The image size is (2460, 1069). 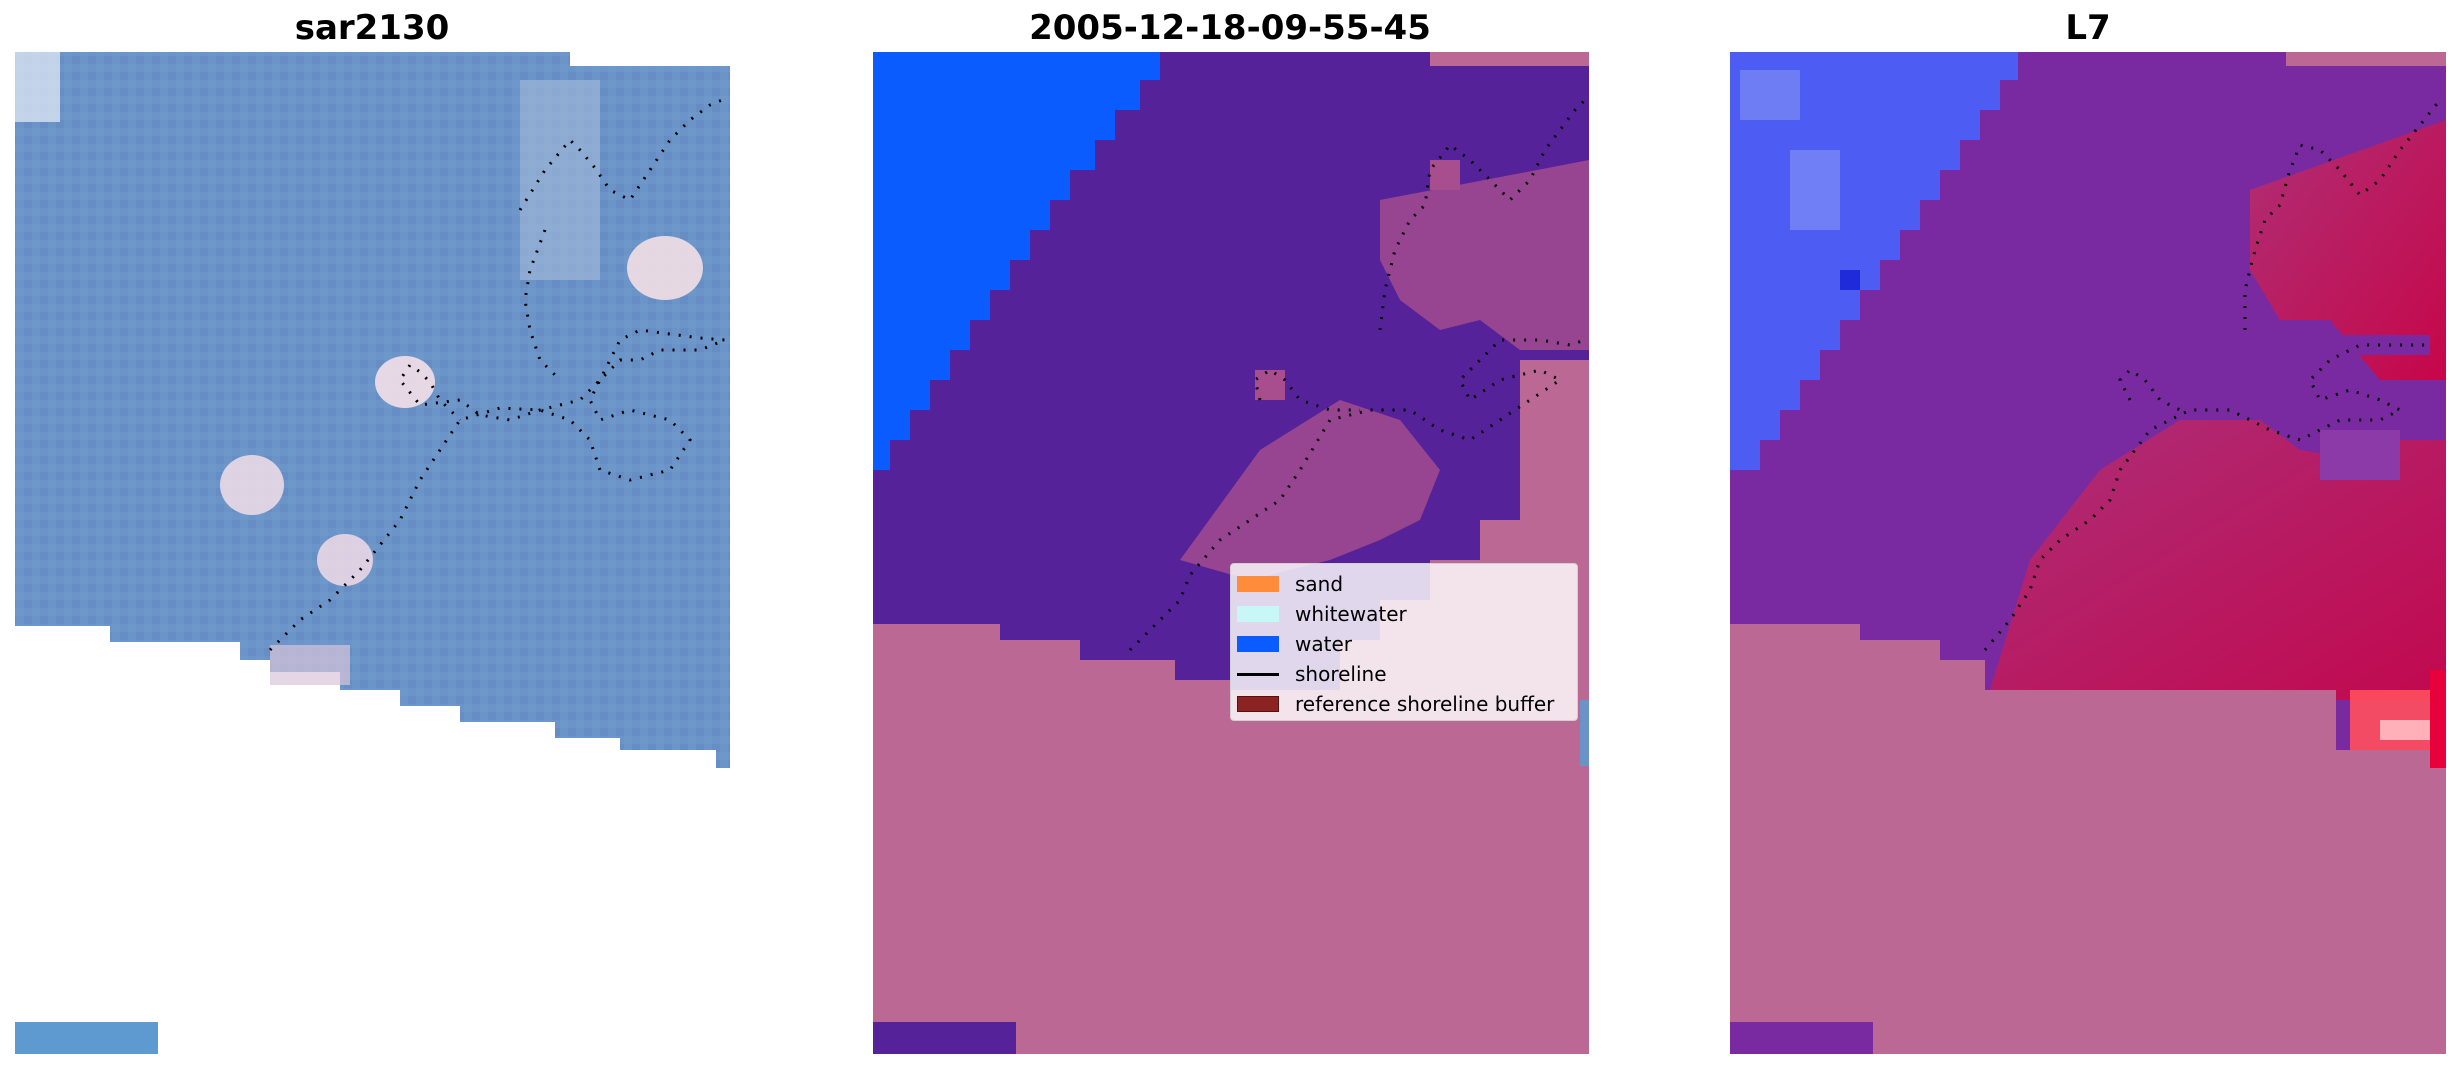 What do you see at coordinates (1230, 28) in the screenshot?
I see `panel-title-date: 2005-12-18-09-55-45` at bounding box center [1230, 28].